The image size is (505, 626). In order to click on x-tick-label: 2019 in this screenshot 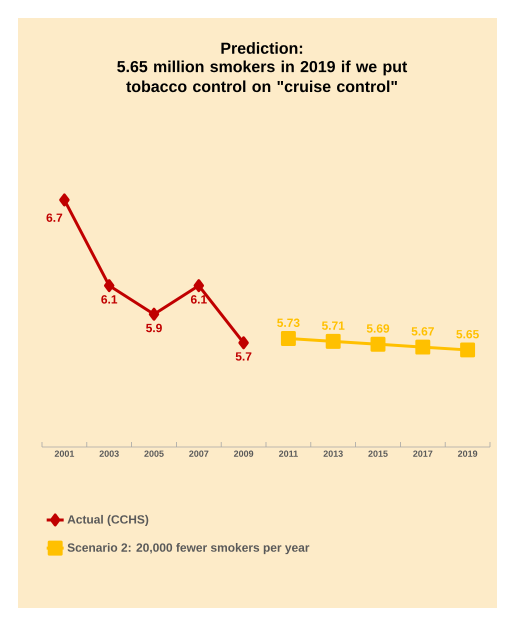, I will do `click(468, 453)`.